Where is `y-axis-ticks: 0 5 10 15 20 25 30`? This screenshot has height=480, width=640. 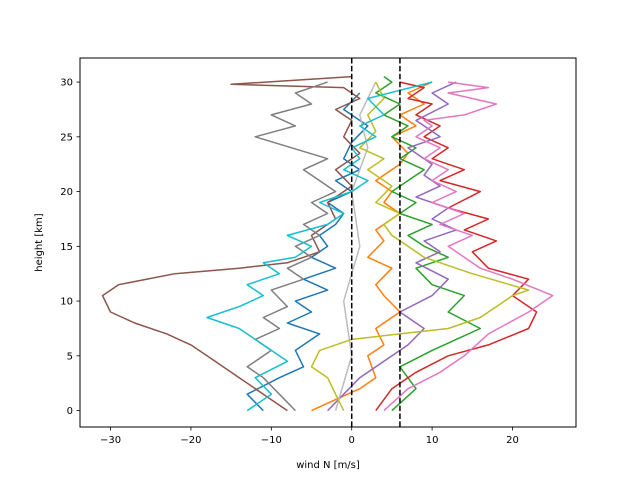
y-axis-ticks: 0 5 10 15 20 25 30 is located at coordinates (70, 247).